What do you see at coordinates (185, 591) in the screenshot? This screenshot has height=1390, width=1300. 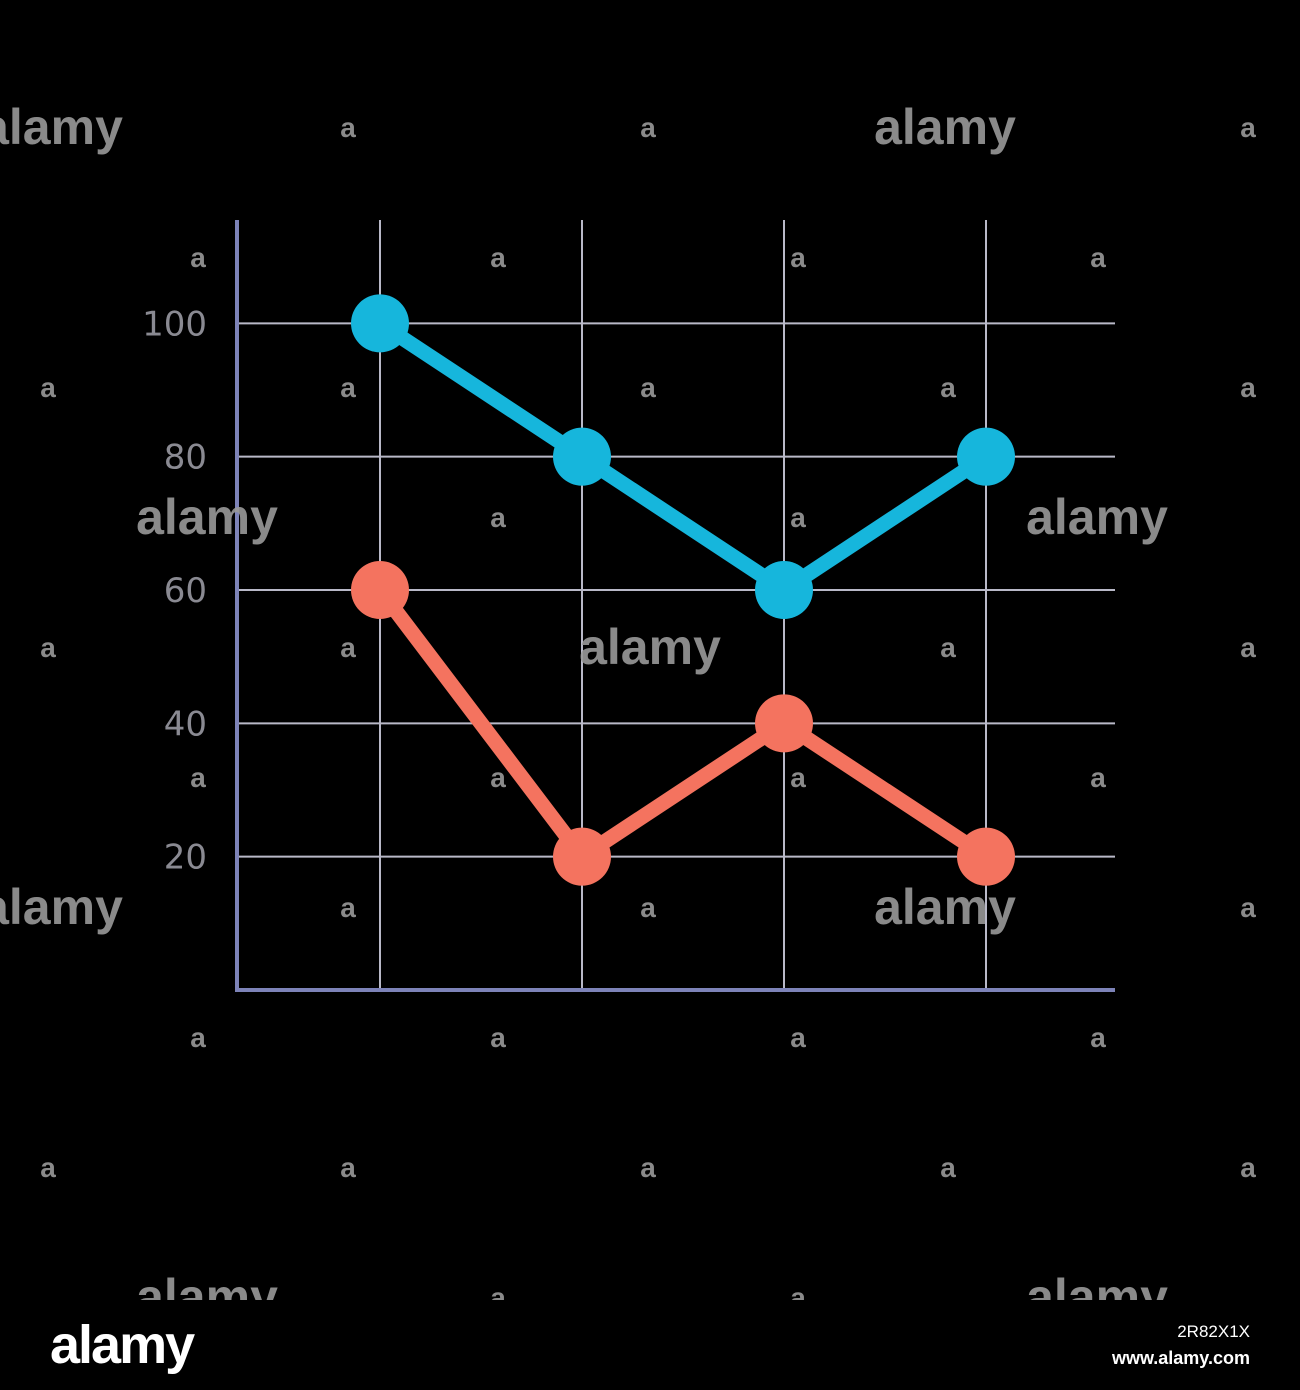 I see `y-tick-label: 60` at bounding box center [185, 591].